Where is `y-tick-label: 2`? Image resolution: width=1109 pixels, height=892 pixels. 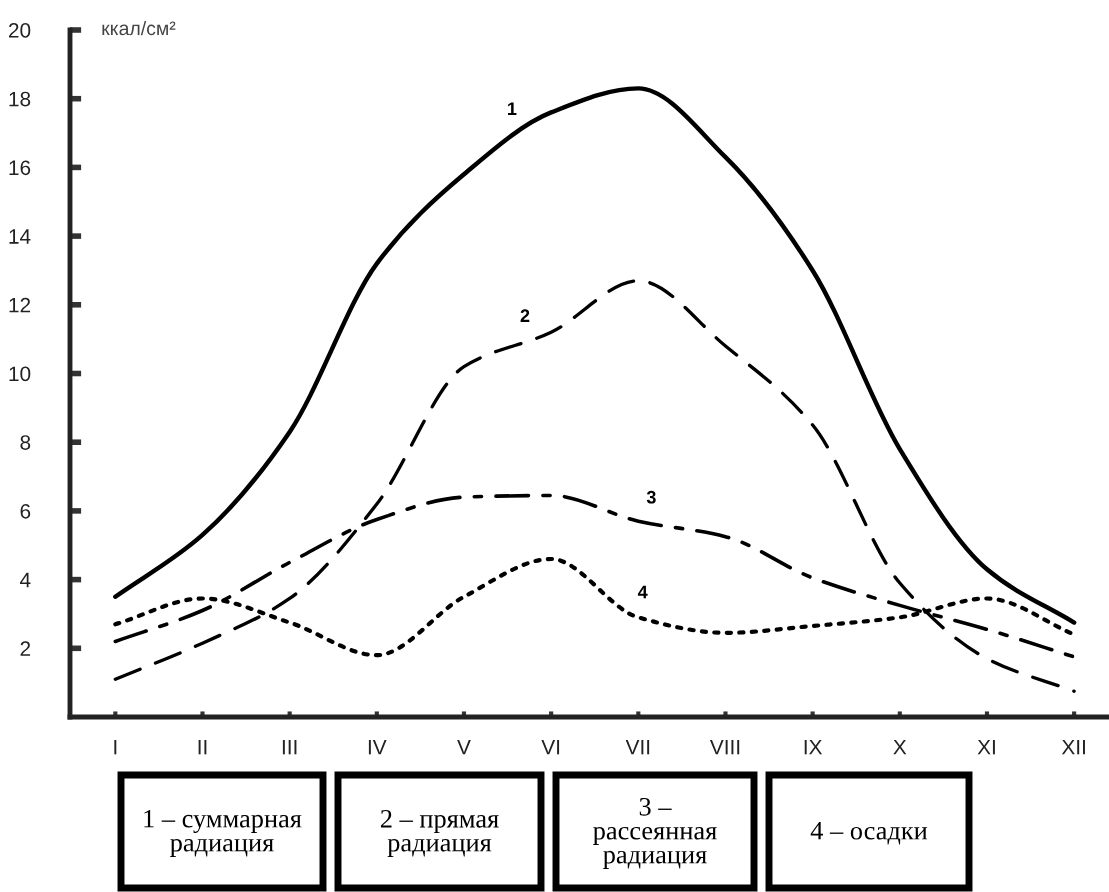
y-tick-label: 2 is located at coordinates (25, 648).